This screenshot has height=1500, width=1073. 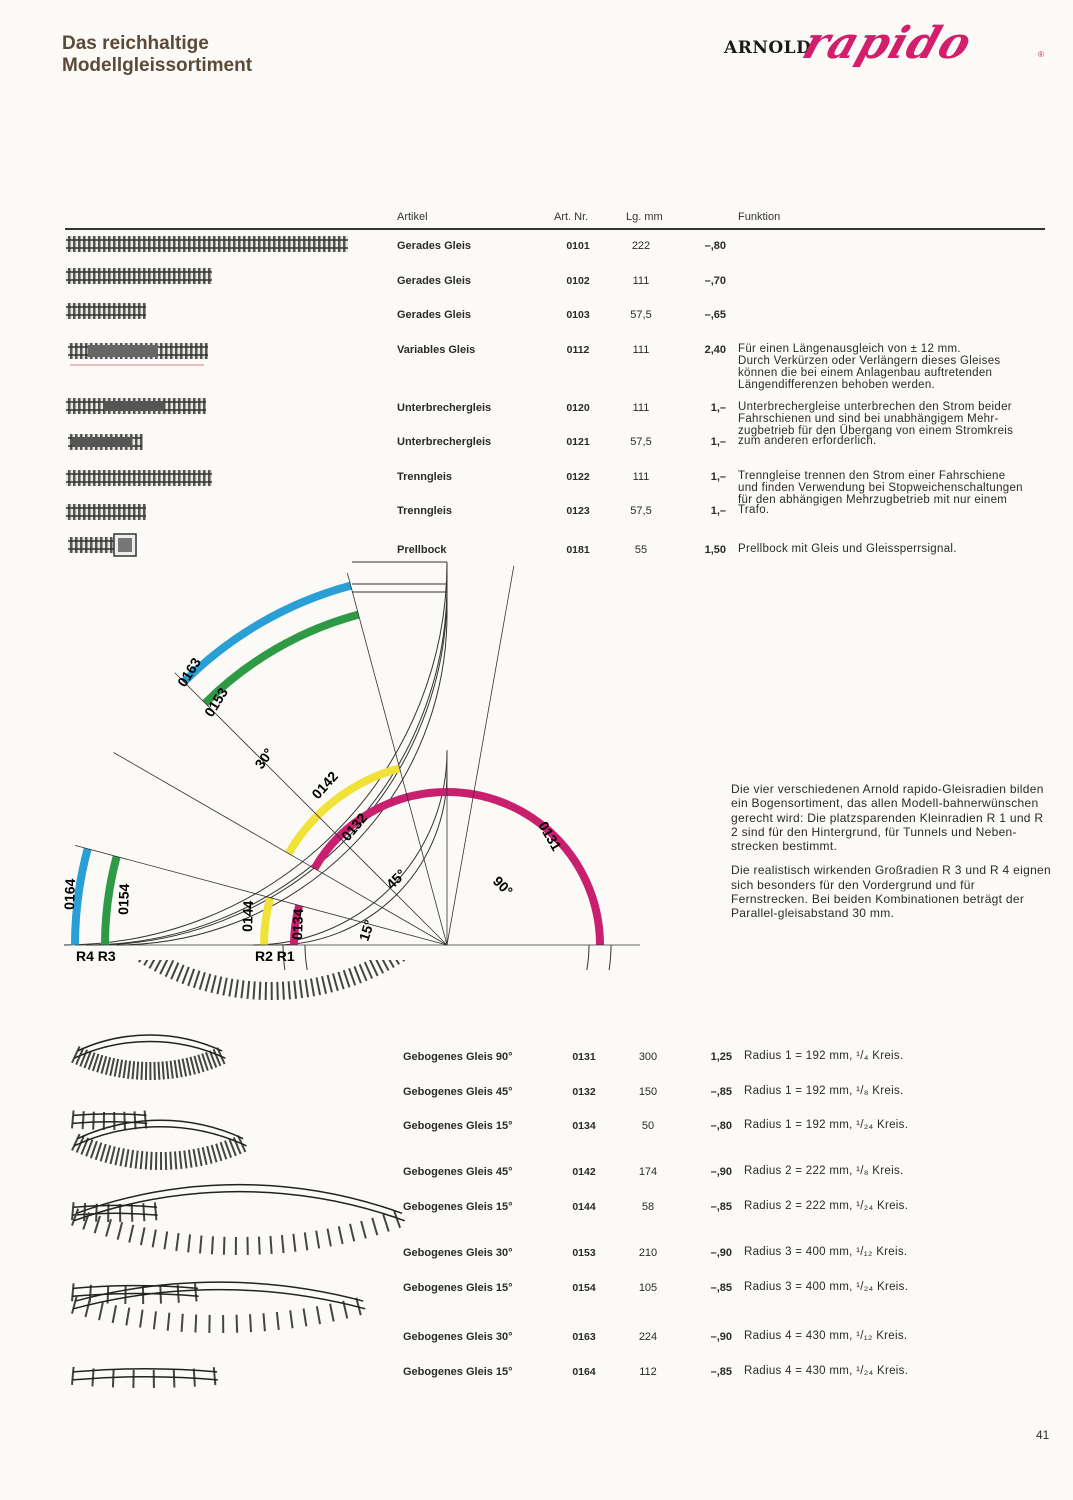 What do you see at coordinates (759, 217) in the screenshot?
I see `column-header-funktion: Funktion` at bounding box center [759, 217].